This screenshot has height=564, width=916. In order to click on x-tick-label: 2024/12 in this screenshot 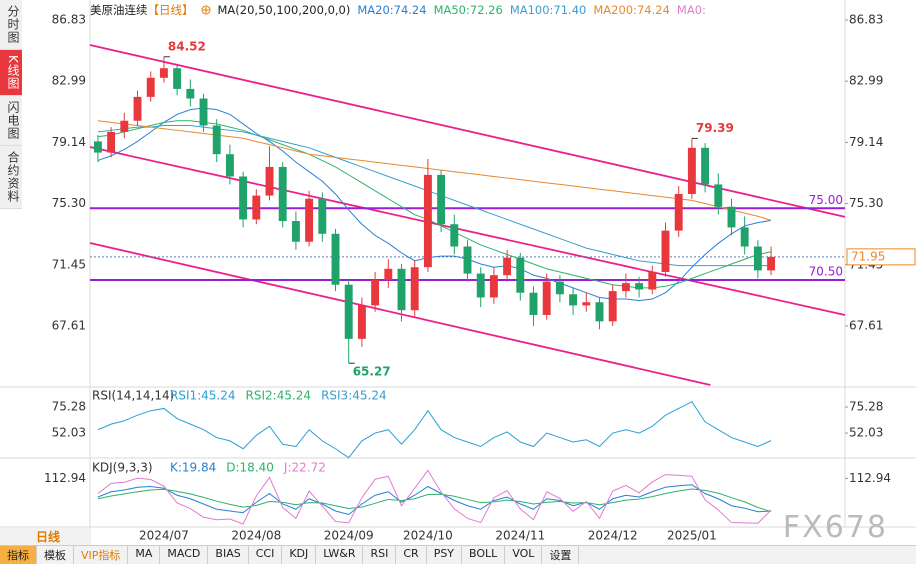, I will do `click(613, 536)`.